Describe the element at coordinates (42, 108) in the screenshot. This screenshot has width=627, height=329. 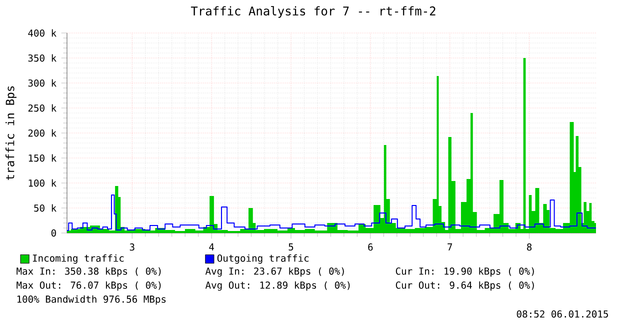
I see `y-tick-label: 250 k` at that location.